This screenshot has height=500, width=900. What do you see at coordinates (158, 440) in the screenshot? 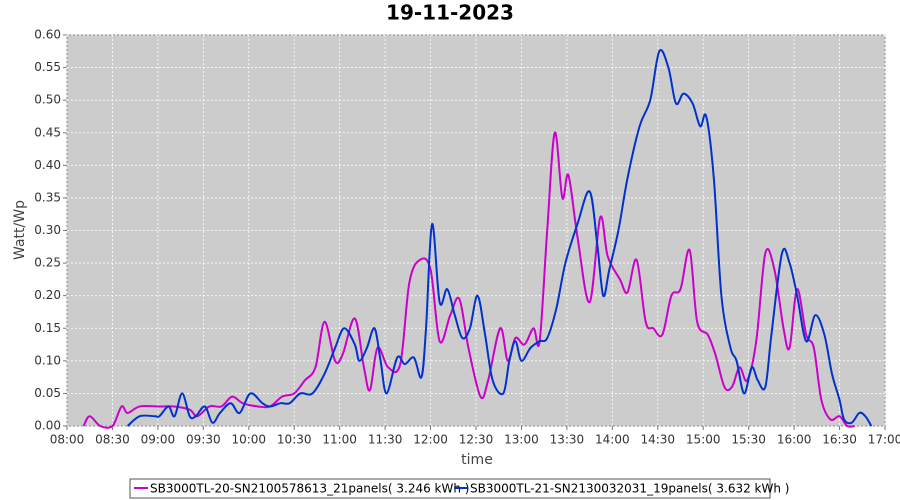
I see `x-tick-label: 09:00` at bounding box center [158, 440].